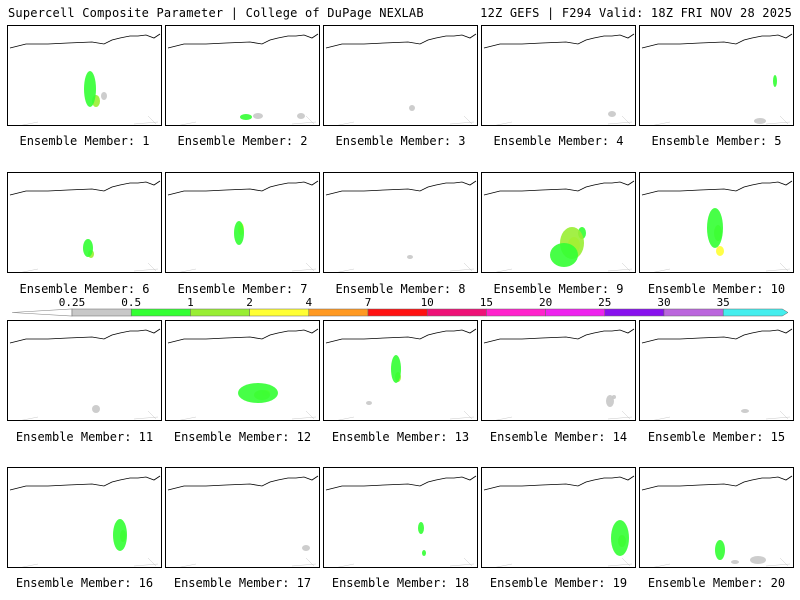 This screenshot has width=800, height=600. Describe the element at coordinates (545, 302) in the screenshot. I see `colorbar-tick-label: 20` at that location.